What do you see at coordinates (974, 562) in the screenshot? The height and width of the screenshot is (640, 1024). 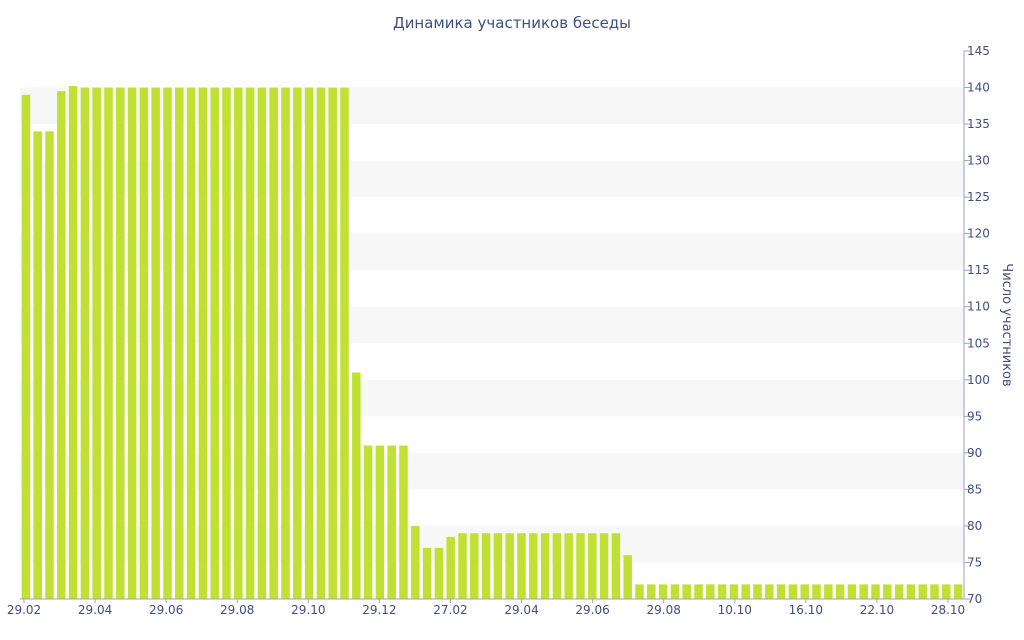 I see `y-tick-label: 75` at bounding box center [974, 562].